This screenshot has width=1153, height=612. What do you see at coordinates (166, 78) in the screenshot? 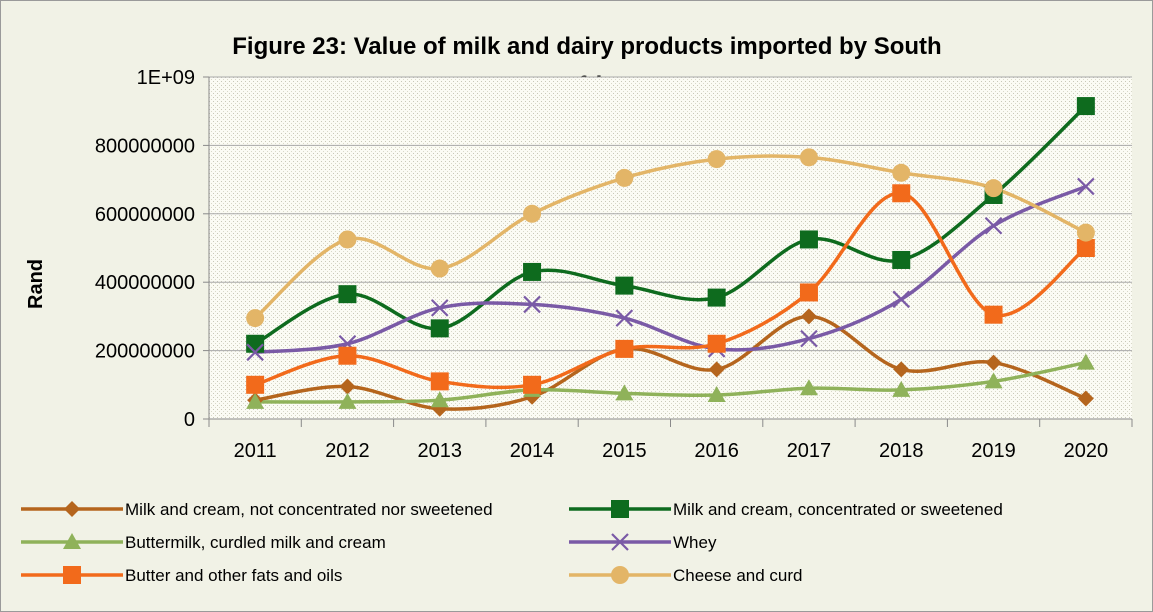
I see `y-tick-label: 1E+09` at bounding box center [166, 78].